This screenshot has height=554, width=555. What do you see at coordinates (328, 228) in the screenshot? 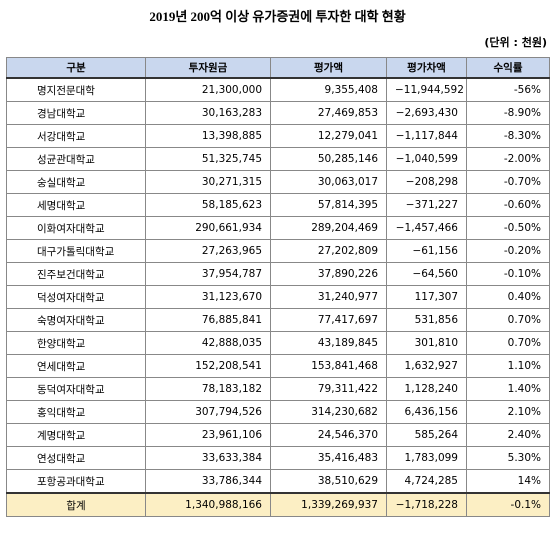
I see `cell: 289,204,469` at bounding box center [328, 228].